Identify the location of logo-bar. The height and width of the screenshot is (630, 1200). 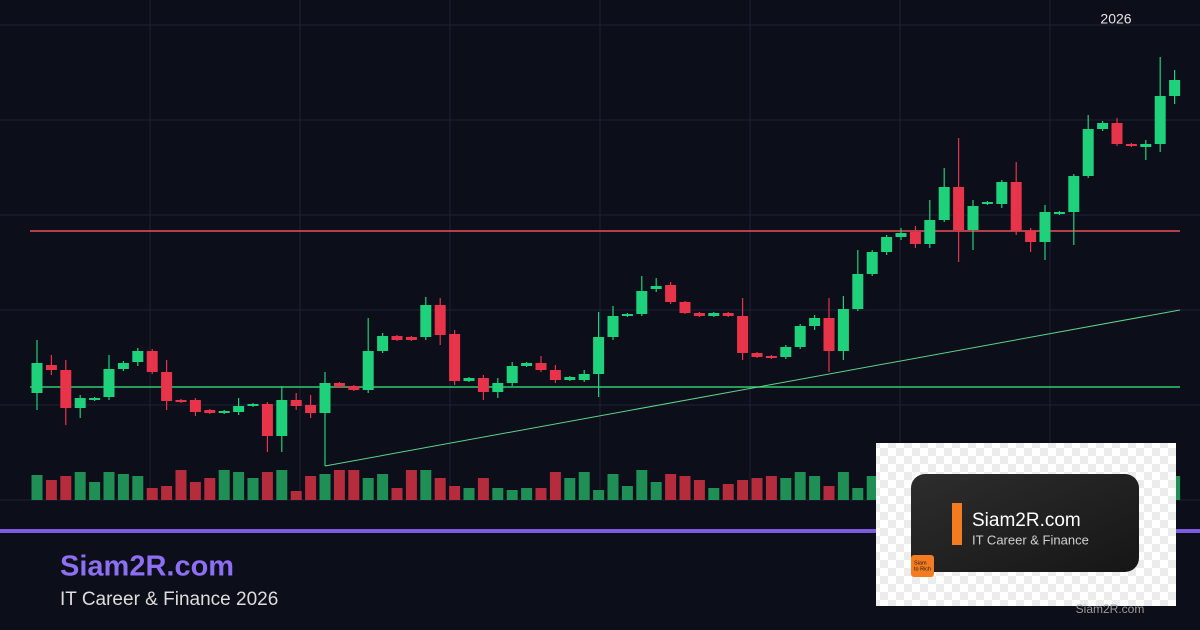
(957, 524).